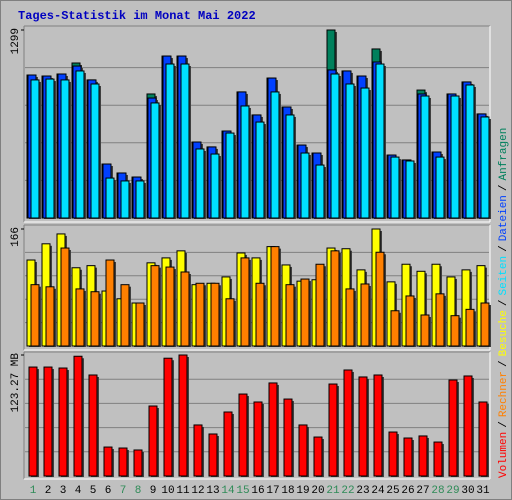  Describe the element at coordinates (257, 491) in the screenshot. I see `x-tick-label: 16` at that location.